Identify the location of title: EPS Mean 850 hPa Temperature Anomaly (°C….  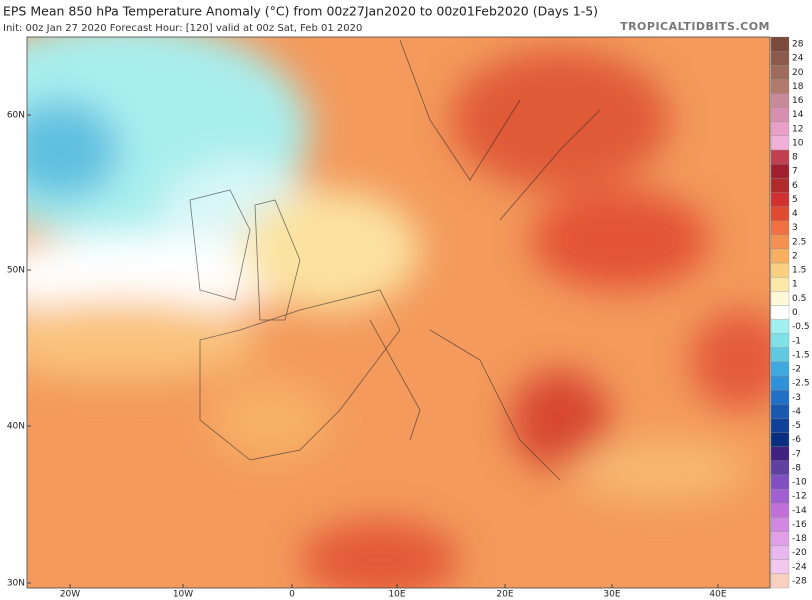
(300, 11).